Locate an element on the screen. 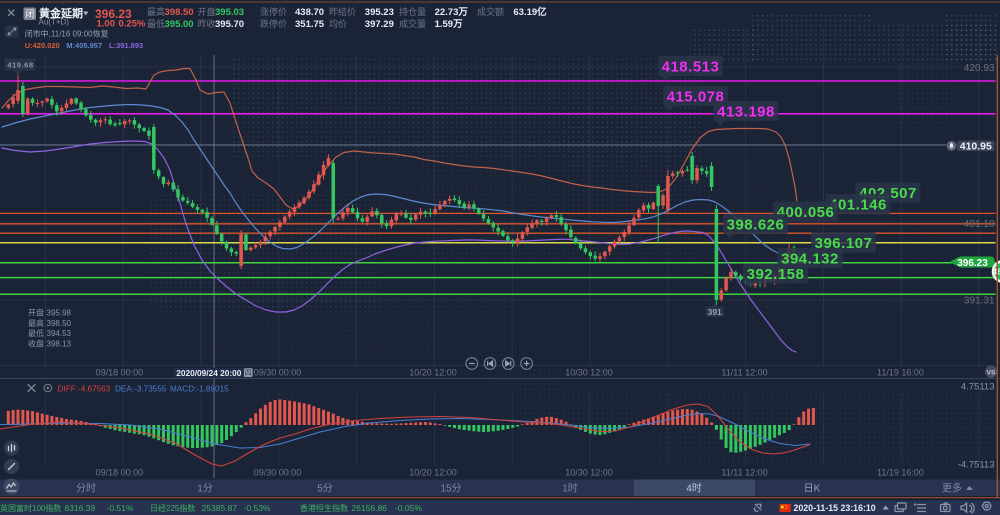 This screenshot has width=1000, height=515. svg-text: 401.10 is located at coordinates (979, 224).